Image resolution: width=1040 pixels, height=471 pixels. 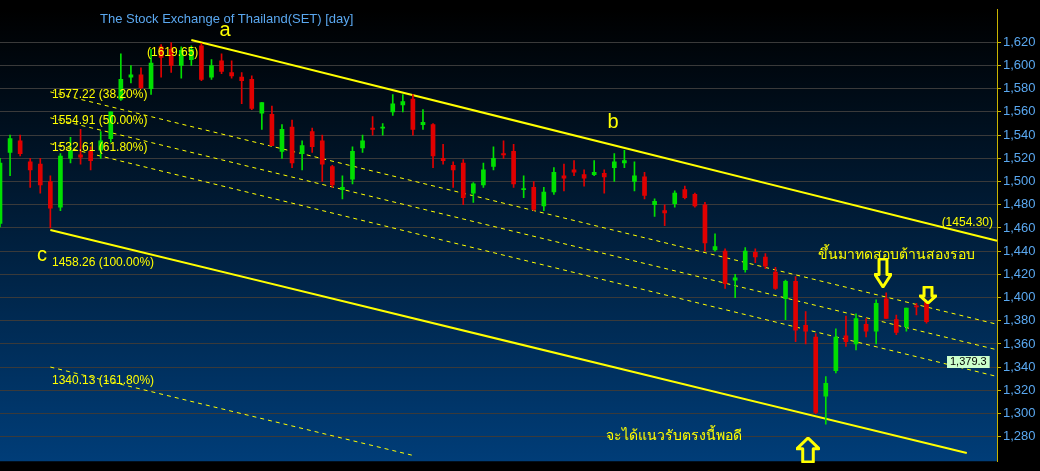 I want to click on annotation: 1340.13 (161.80%), so click(x=103, y=380).